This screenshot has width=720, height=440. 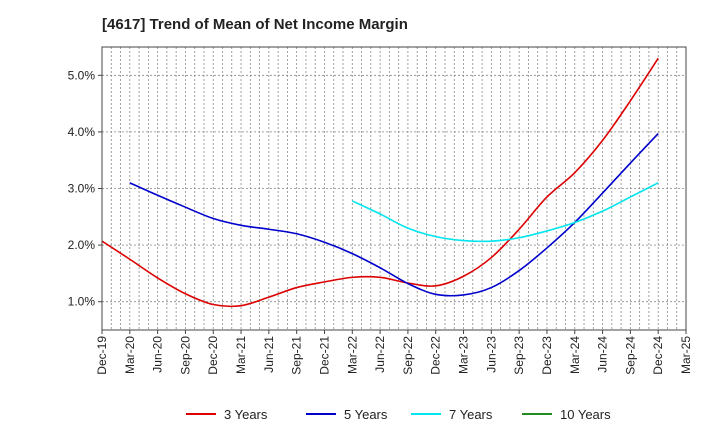 I want to click on x-tick-label: Mar-25, so click(x=686, y=355).